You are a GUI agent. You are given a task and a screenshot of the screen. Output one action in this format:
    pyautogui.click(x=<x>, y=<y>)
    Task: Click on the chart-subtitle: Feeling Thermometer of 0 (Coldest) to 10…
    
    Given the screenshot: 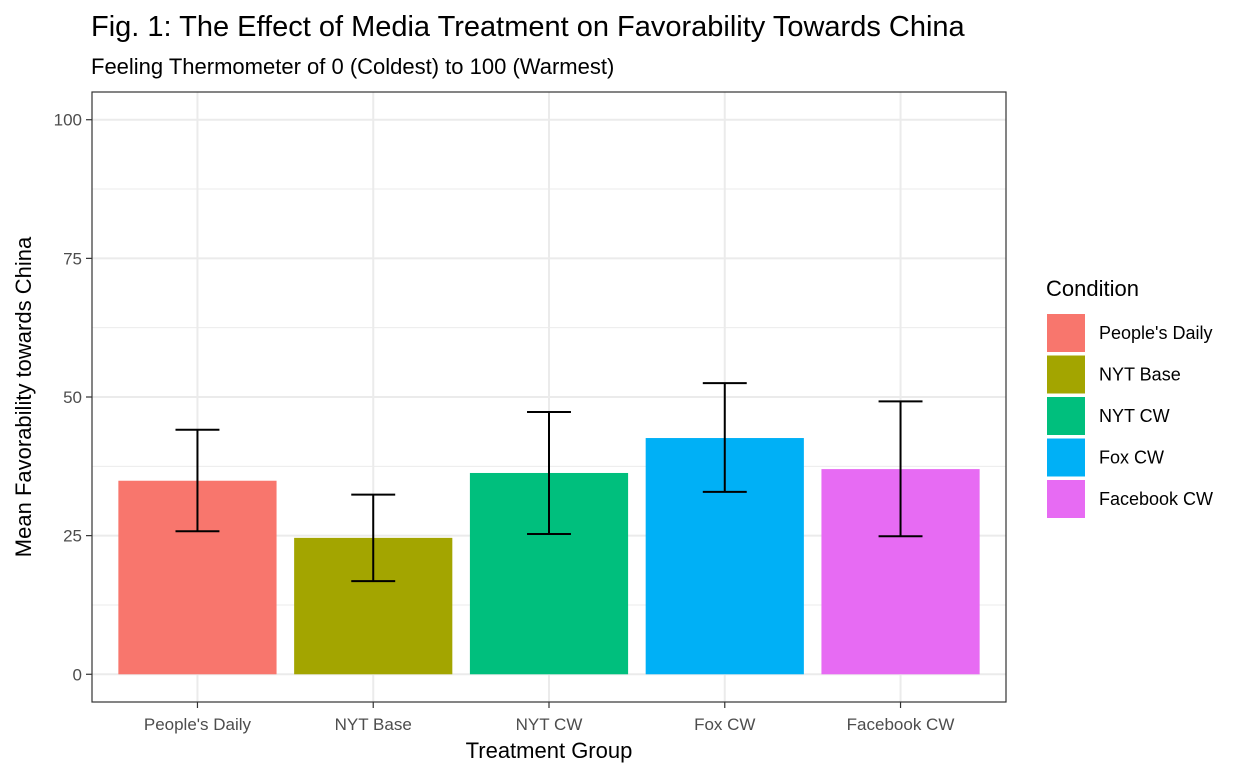 What is the action you would take?
    pyautogui.click(x=352, y=66)
    